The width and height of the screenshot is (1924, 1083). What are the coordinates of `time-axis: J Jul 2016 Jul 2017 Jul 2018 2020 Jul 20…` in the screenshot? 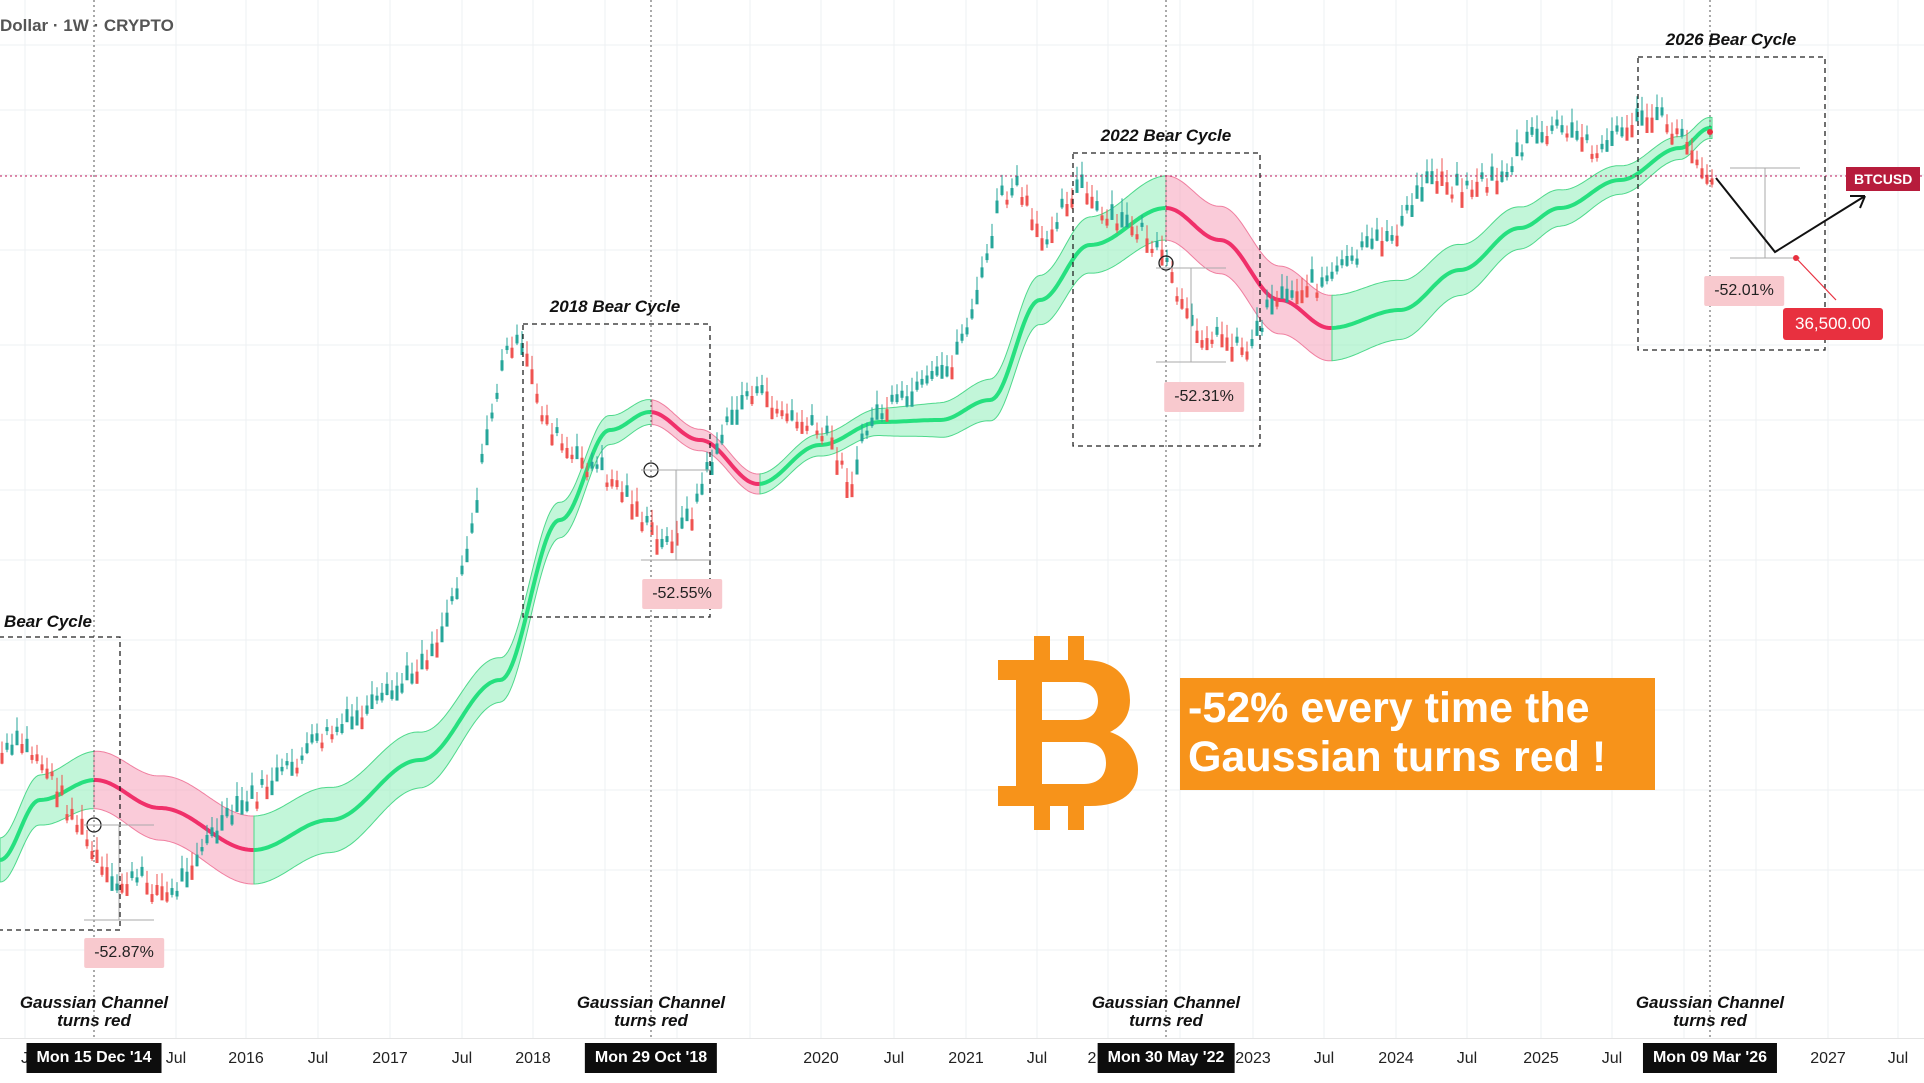 It's located at (962, 1060).